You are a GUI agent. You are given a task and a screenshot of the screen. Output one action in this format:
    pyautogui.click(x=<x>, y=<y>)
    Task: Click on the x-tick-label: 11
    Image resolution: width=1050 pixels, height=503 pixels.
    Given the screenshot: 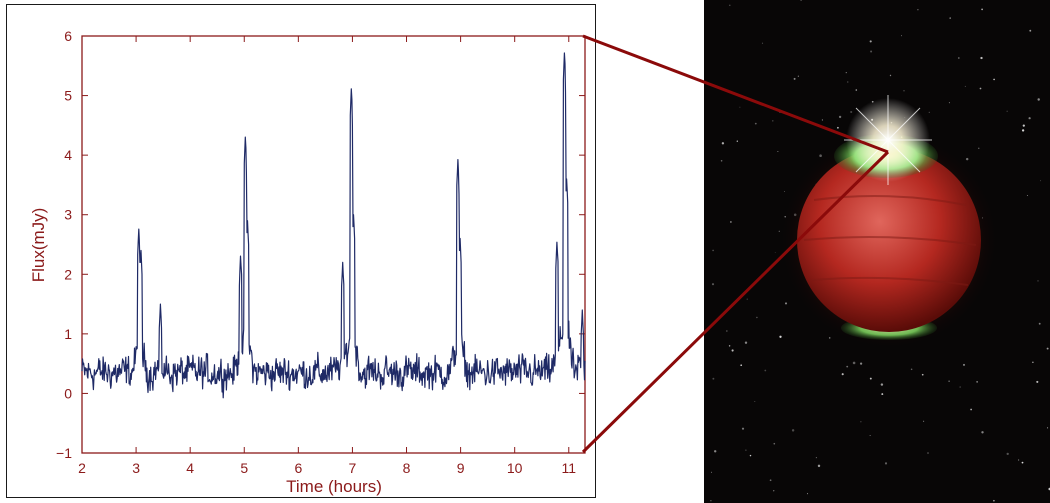 What is the action you would take?
    pyautogui.click(x=569, y=468)
    